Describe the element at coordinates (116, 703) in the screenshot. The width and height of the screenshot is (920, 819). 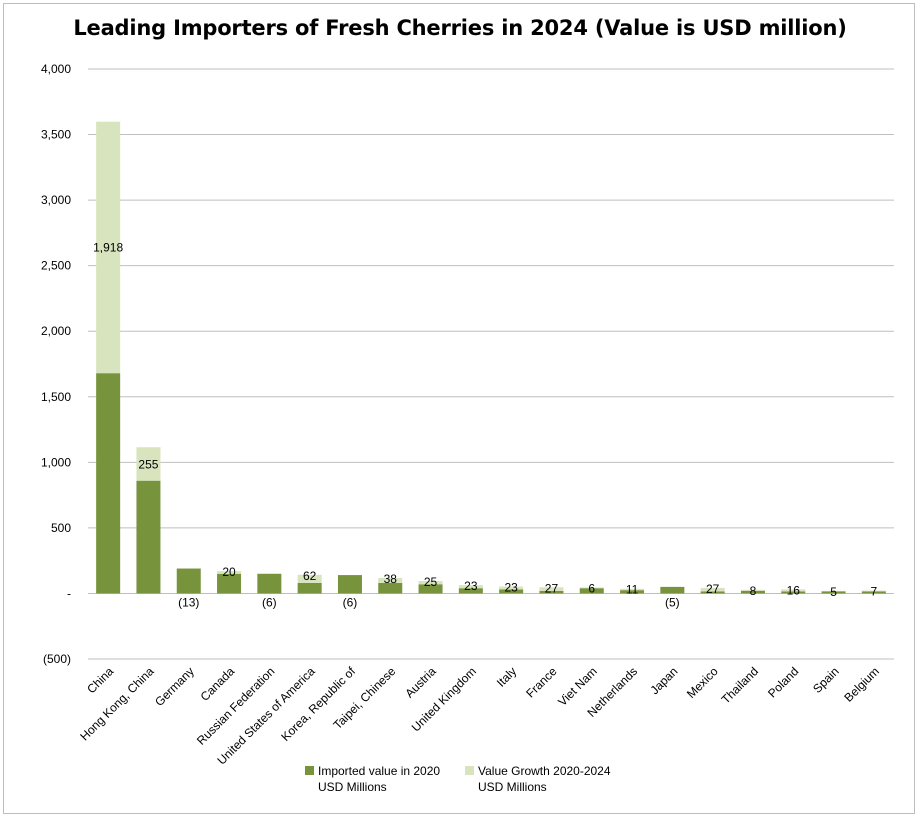
I see `x-tick-label: Hong Kong, China` at that location.